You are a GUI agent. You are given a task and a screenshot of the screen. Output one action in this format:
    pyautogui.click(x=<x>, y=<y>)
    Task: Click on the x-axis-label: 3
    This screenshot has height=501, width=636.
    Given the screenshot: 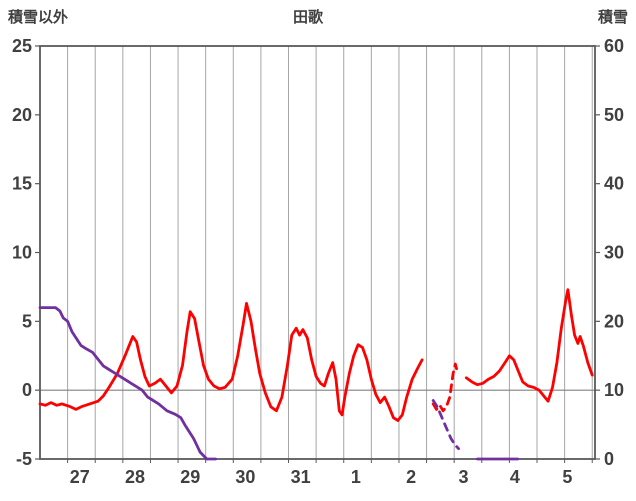 What is the action you would take?
    pyautogui.click(x=464, y=477)
    